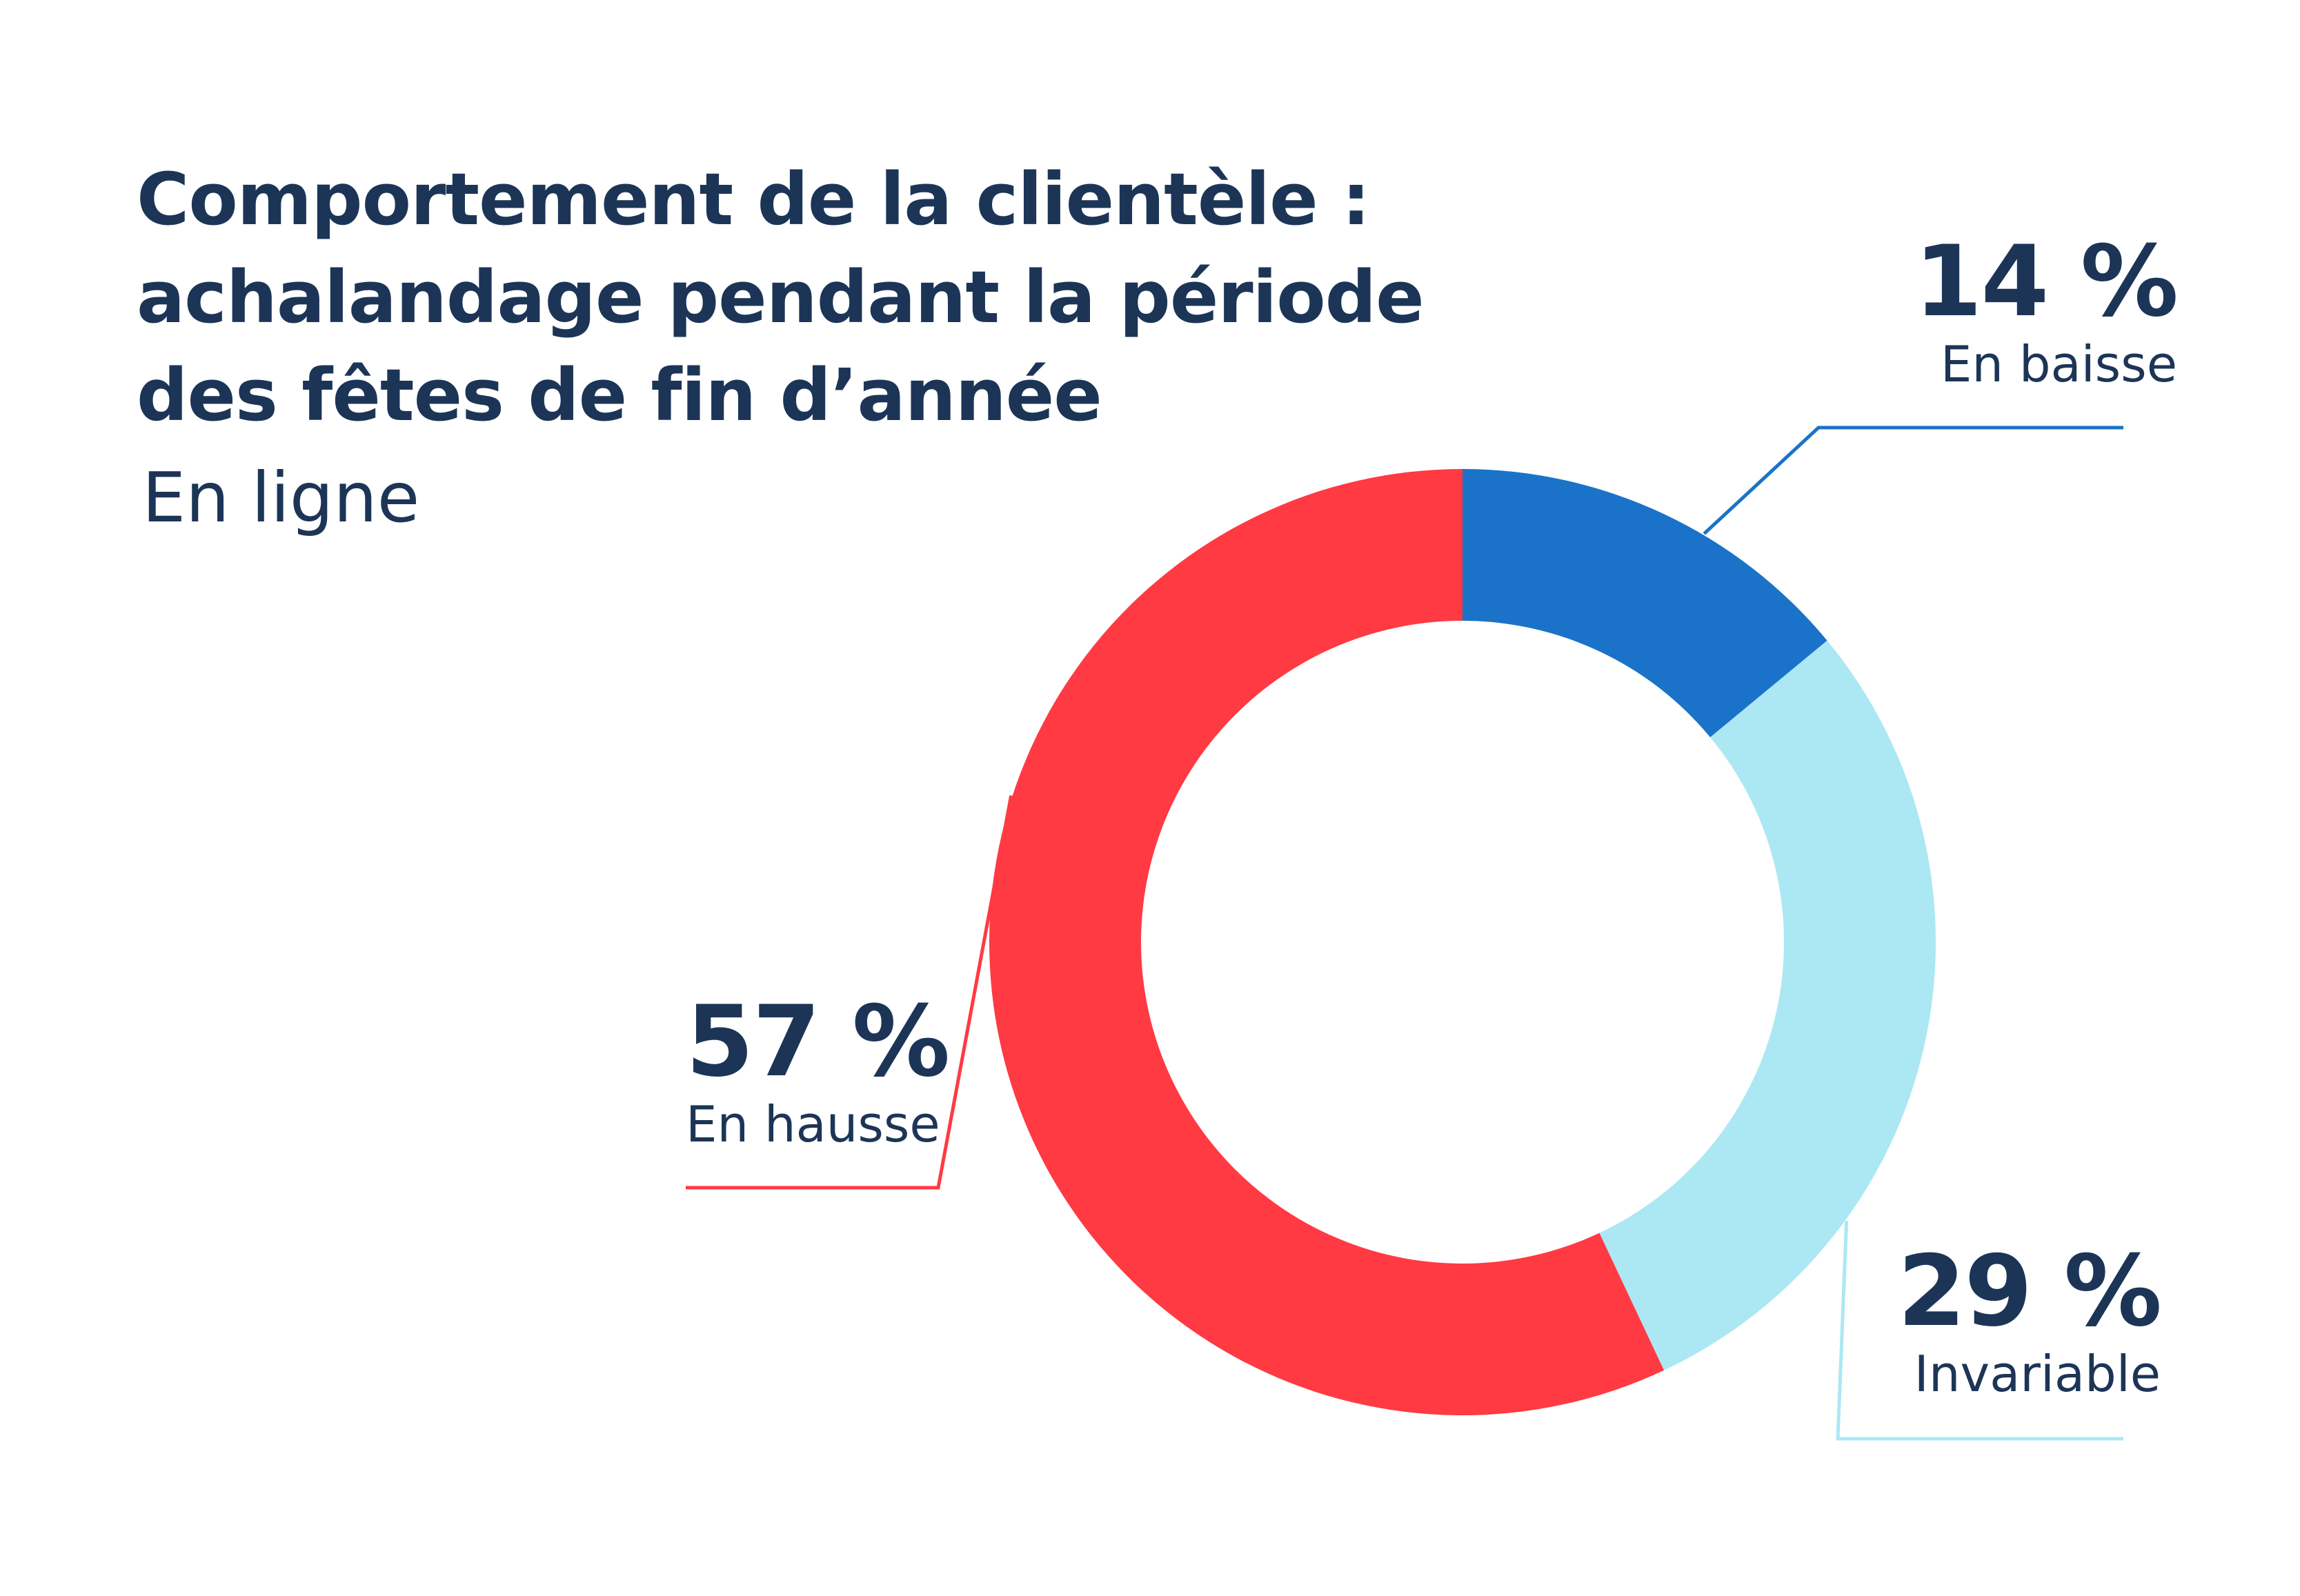 Image resolution: width=2300 pixels, height=1596 pixels. I want to click on donut-slice-invariable, so click(1767, 1005).